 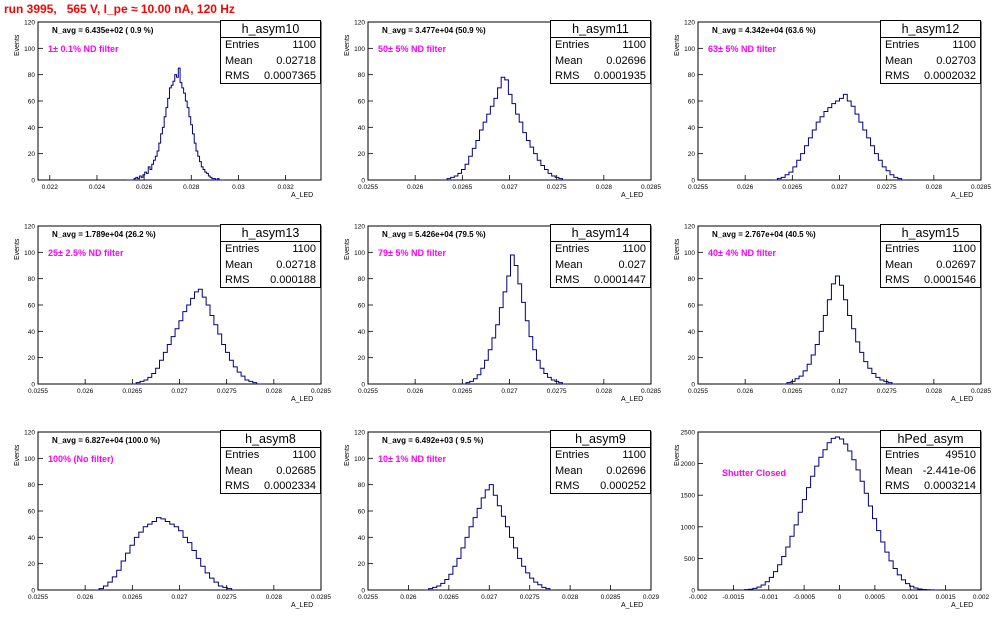 What do you see at coordinates (359, 227) in the screenshot?
I see `y-tick-label: 120` at bounding box center [359, 227].